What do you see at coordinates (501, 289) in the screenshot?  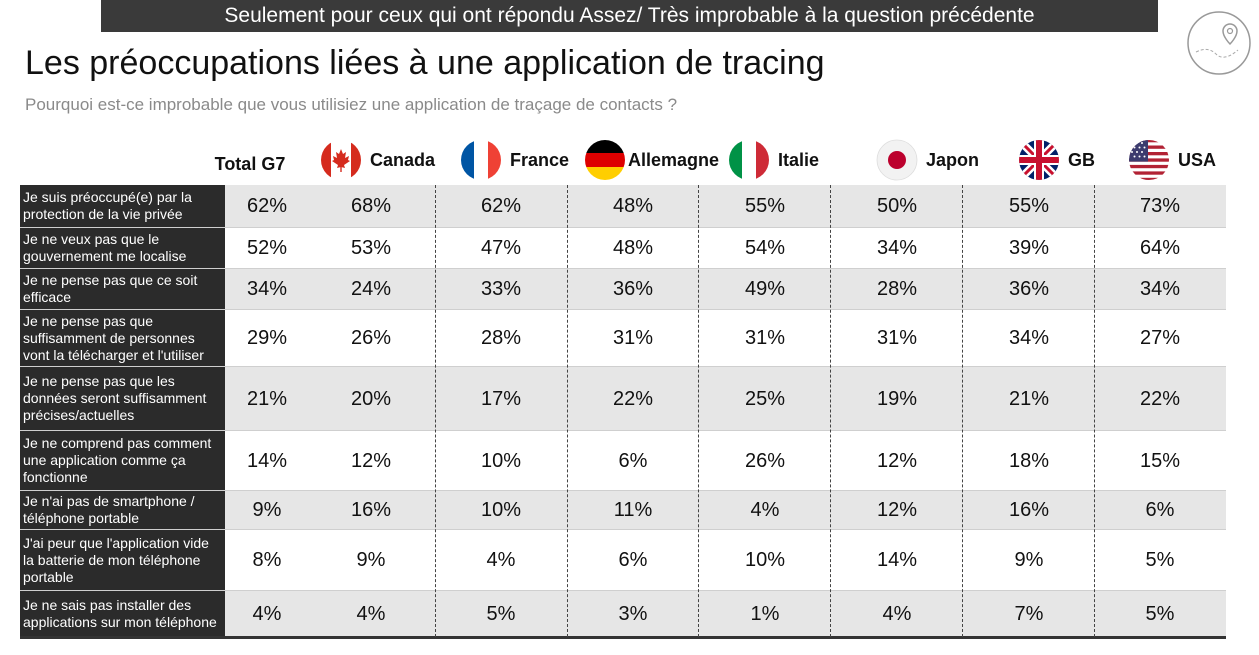 I see `table-cell: 33%` at bounding box center [501, 289].